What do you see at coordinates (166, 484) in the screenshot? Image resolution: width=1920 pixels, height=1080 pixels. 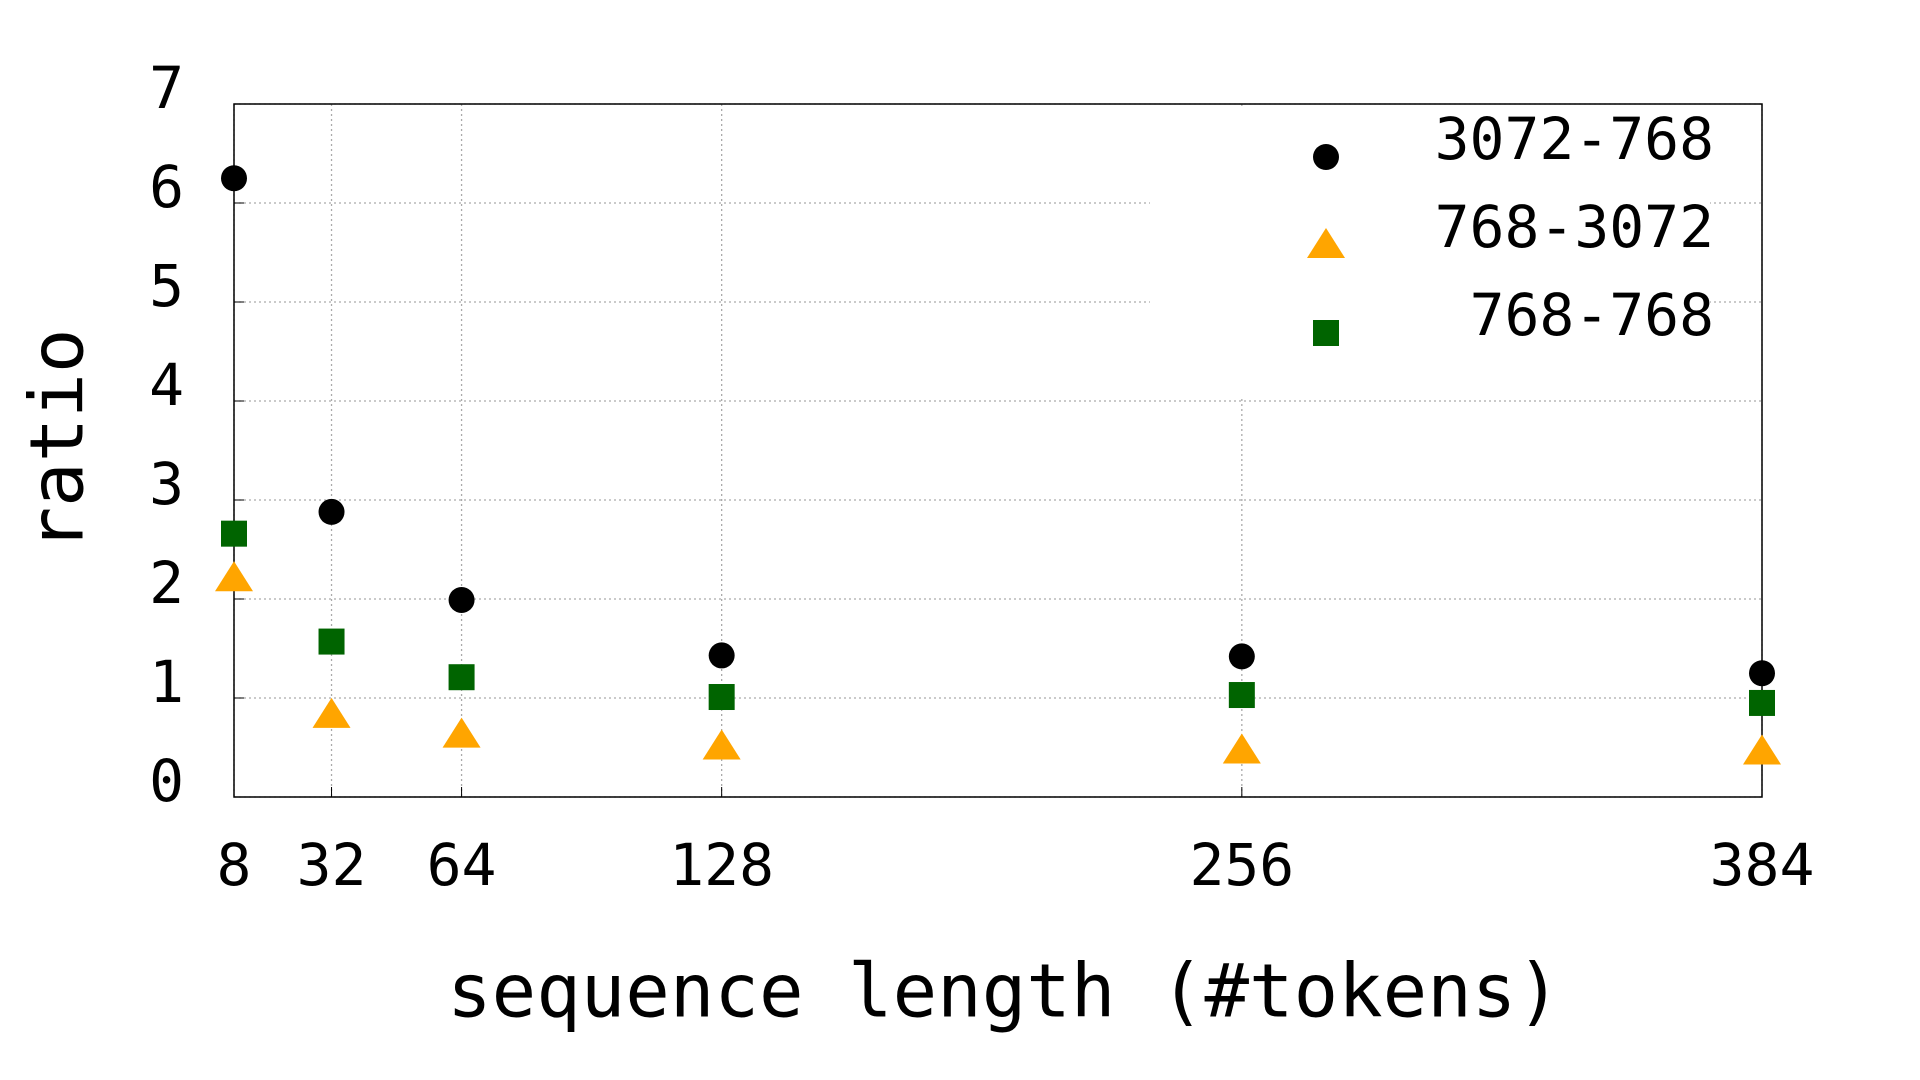 I see `y-tick-label: 3` at bounding box center [166, 484].